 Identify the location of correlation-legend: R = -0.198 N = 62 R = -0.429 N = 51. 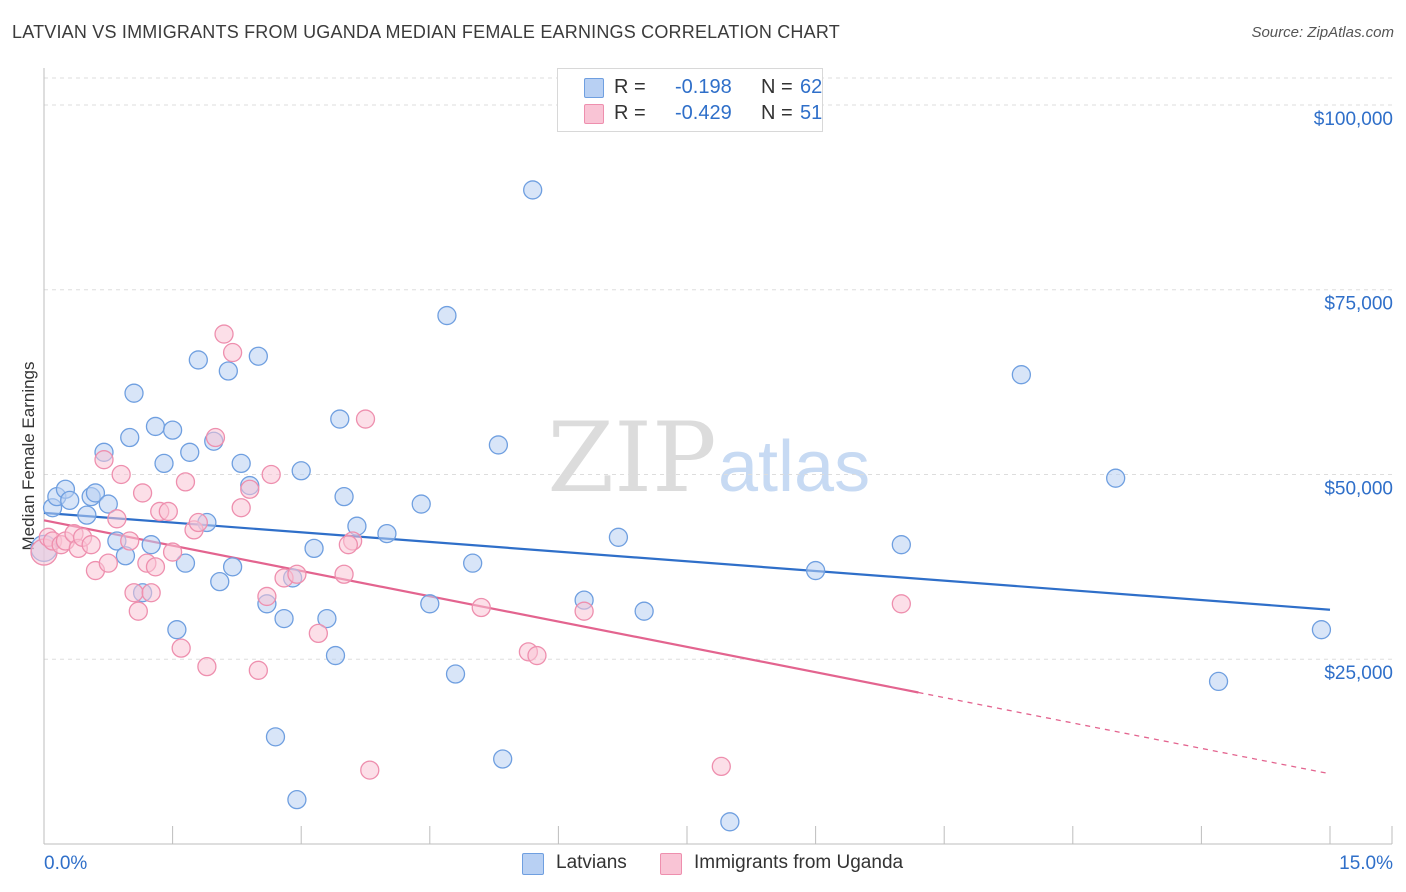
(690, 100).